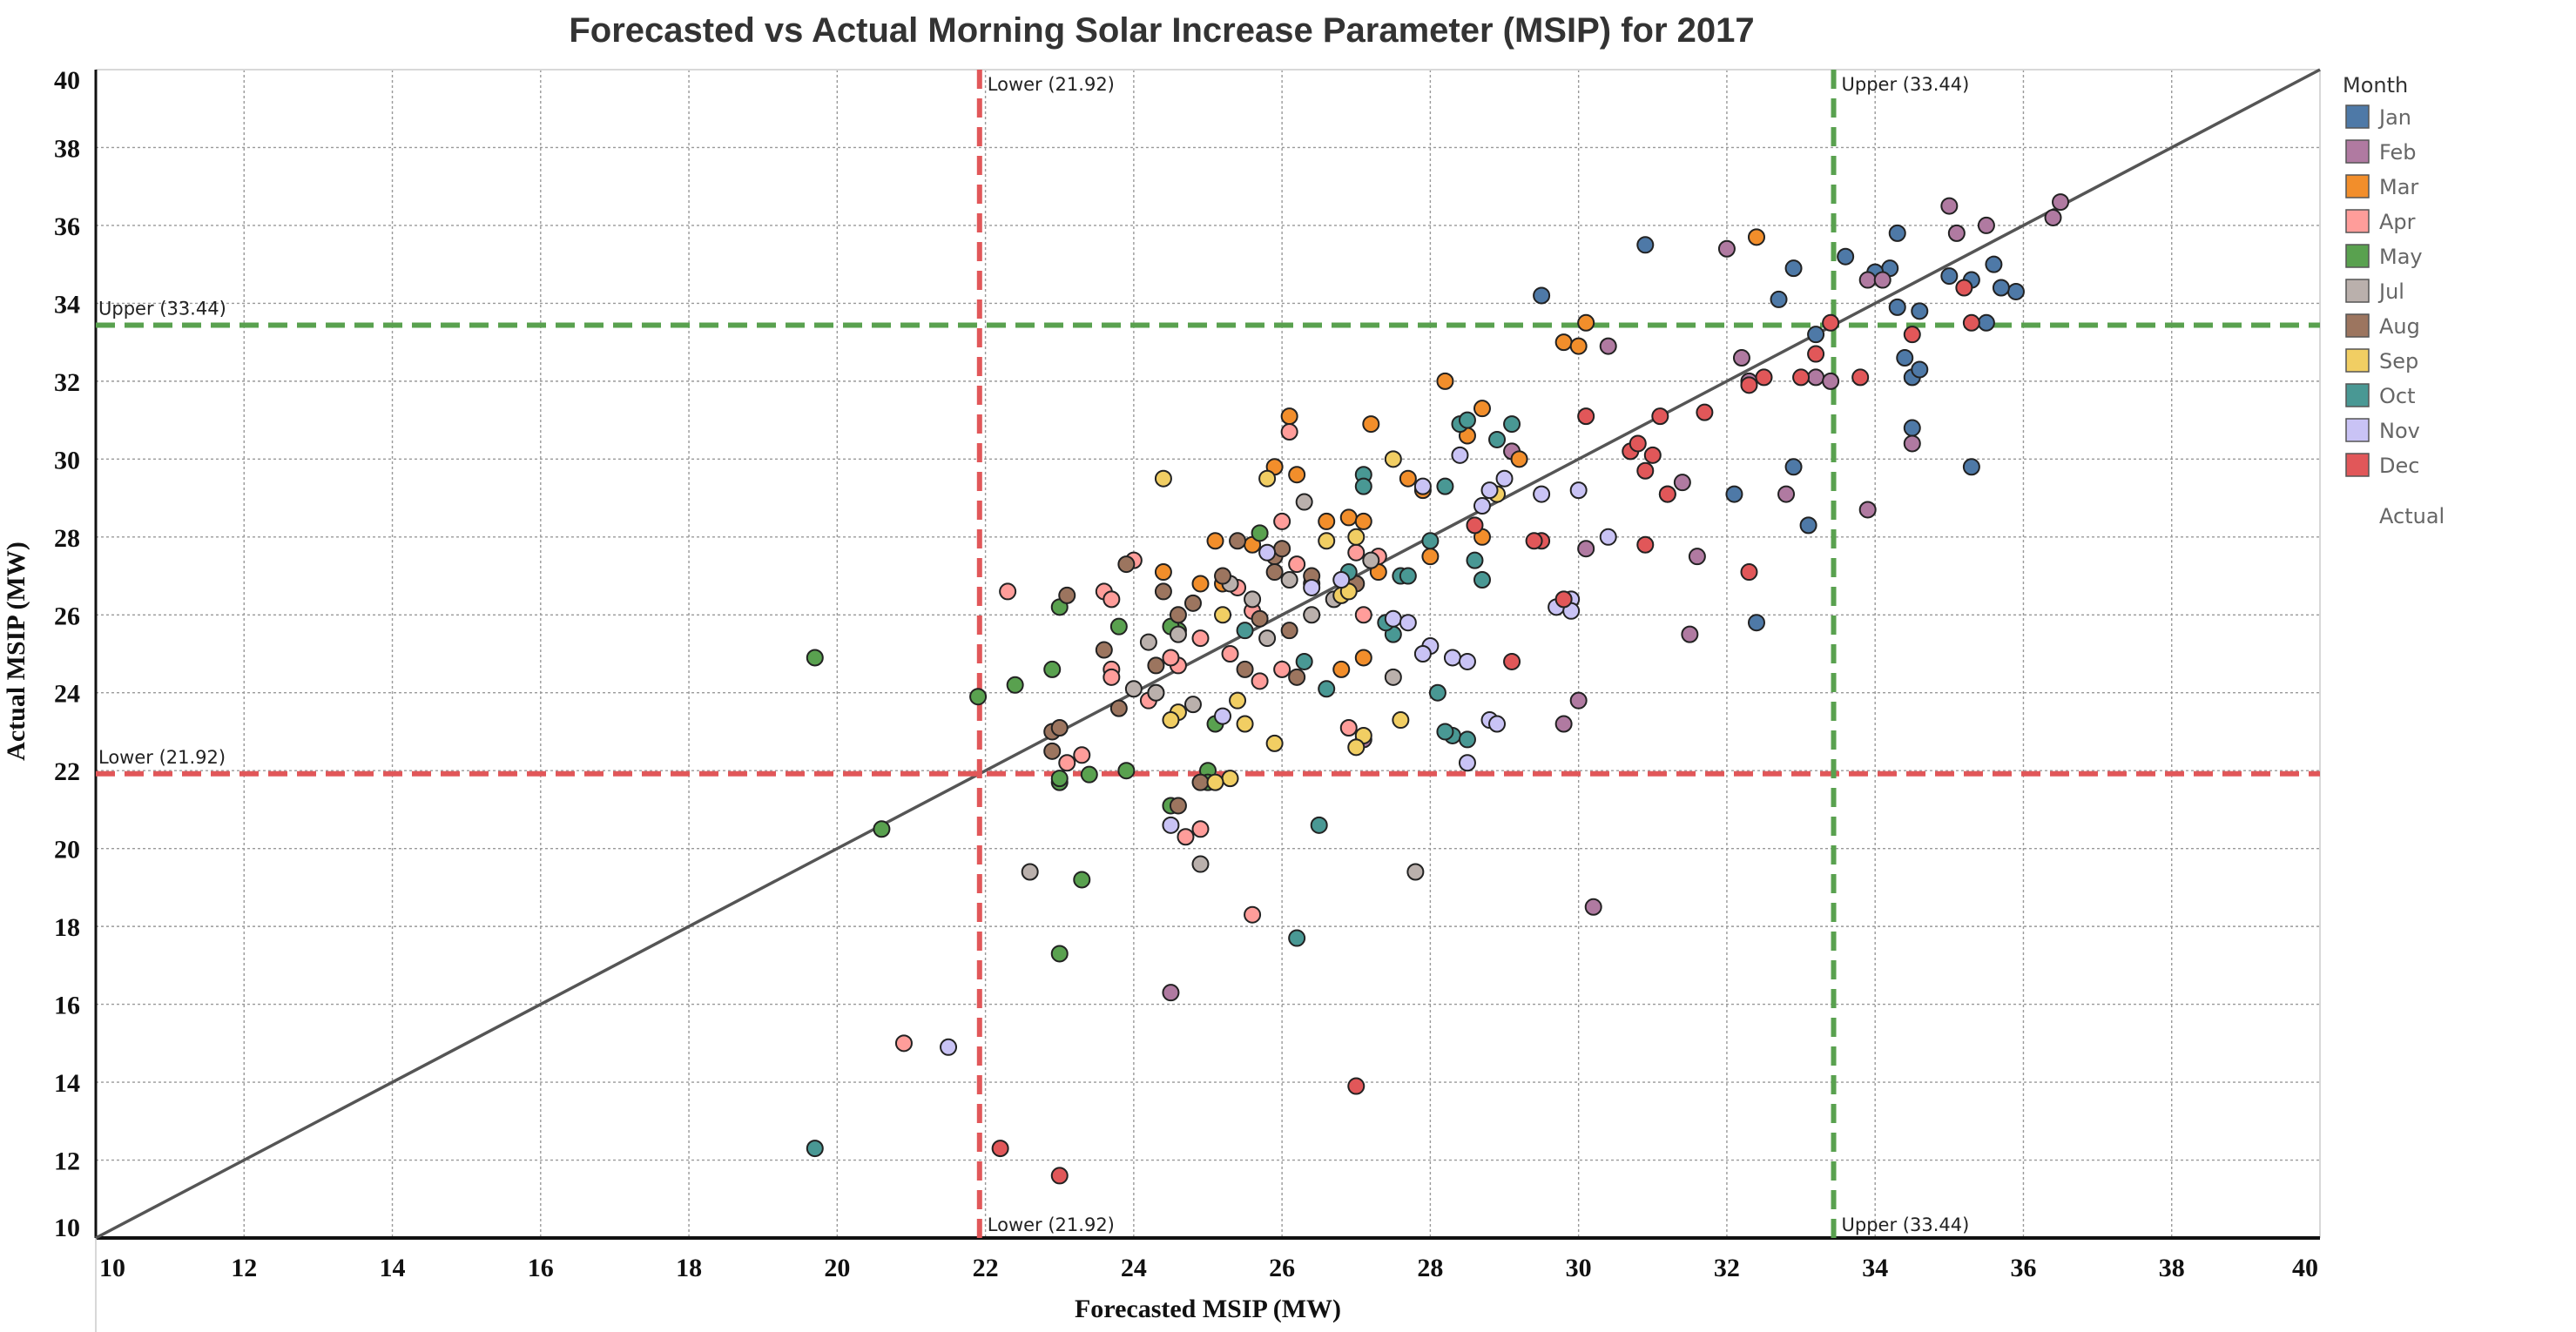 The height and width of the screenshot is (1332, 2576). What do you see at coordinates (1208, 1309) in the screenshot?
I see `x-axis-title: Forecasted MSIP (MW)` at bounding box center [1208, 1309].